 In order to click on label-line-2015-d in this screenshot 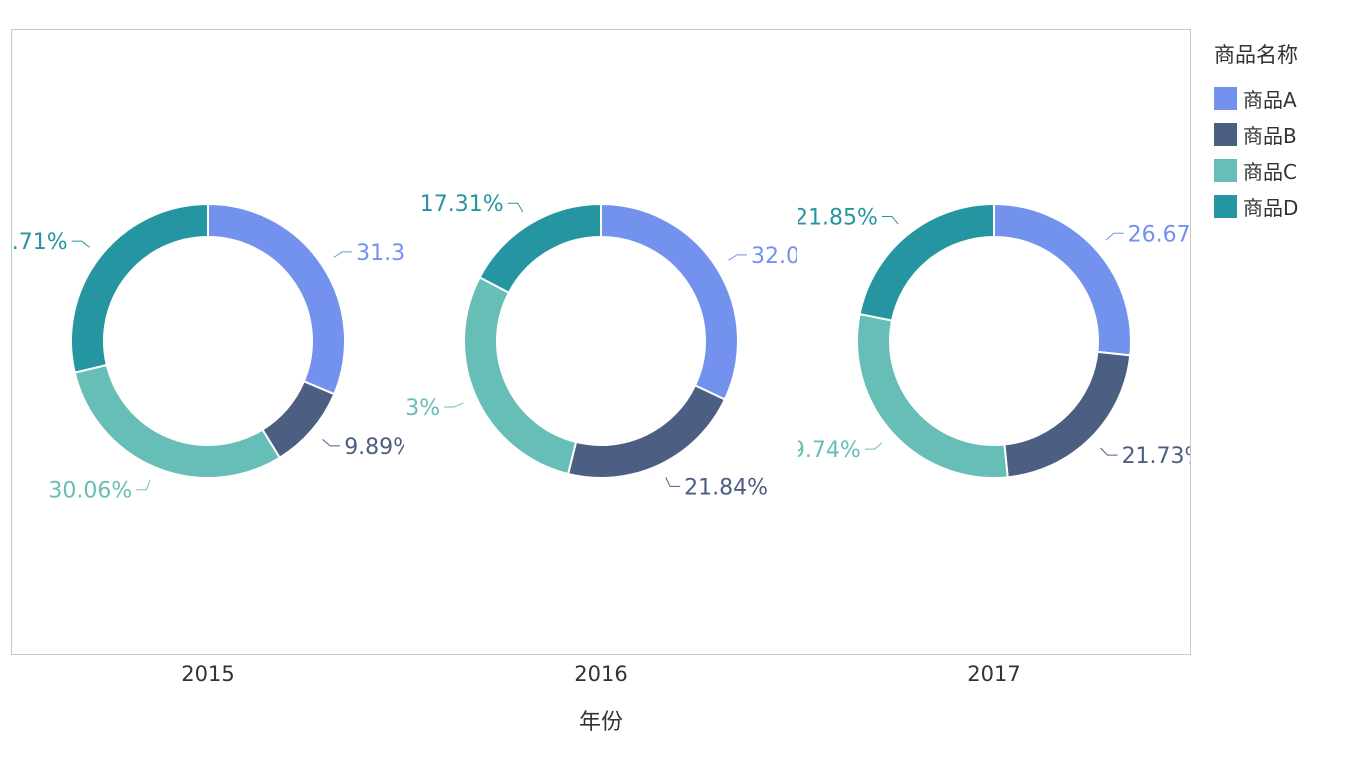, I will do `click(80, 244)`.